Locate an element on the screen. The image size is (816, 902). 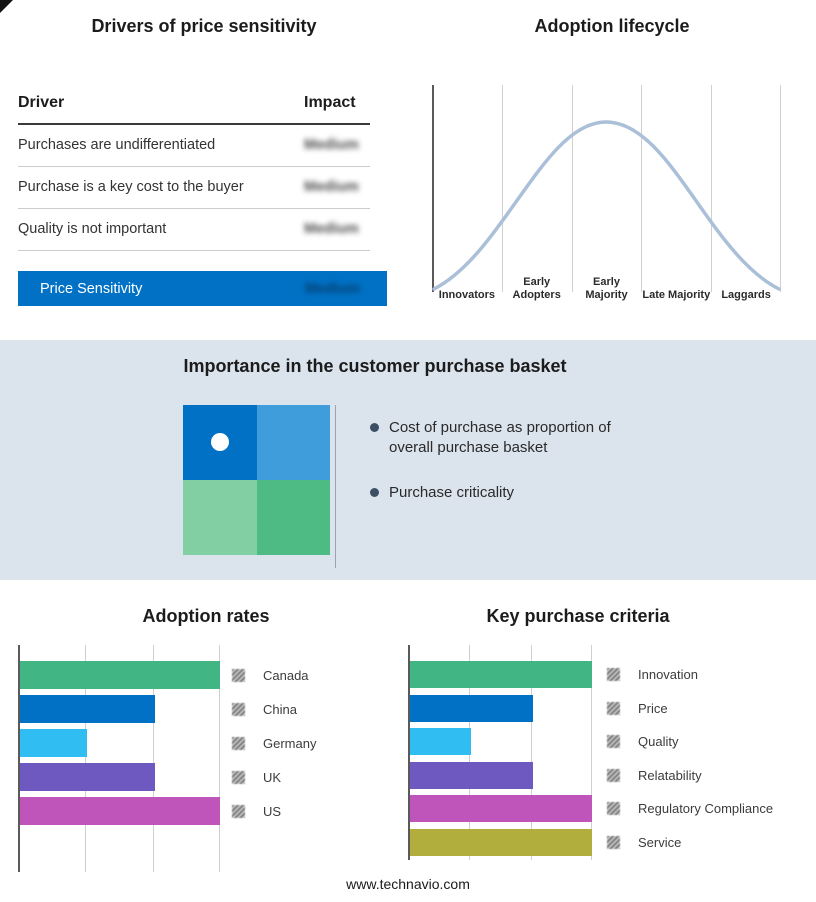
bar-relatability is located at coordinates (471, 775).